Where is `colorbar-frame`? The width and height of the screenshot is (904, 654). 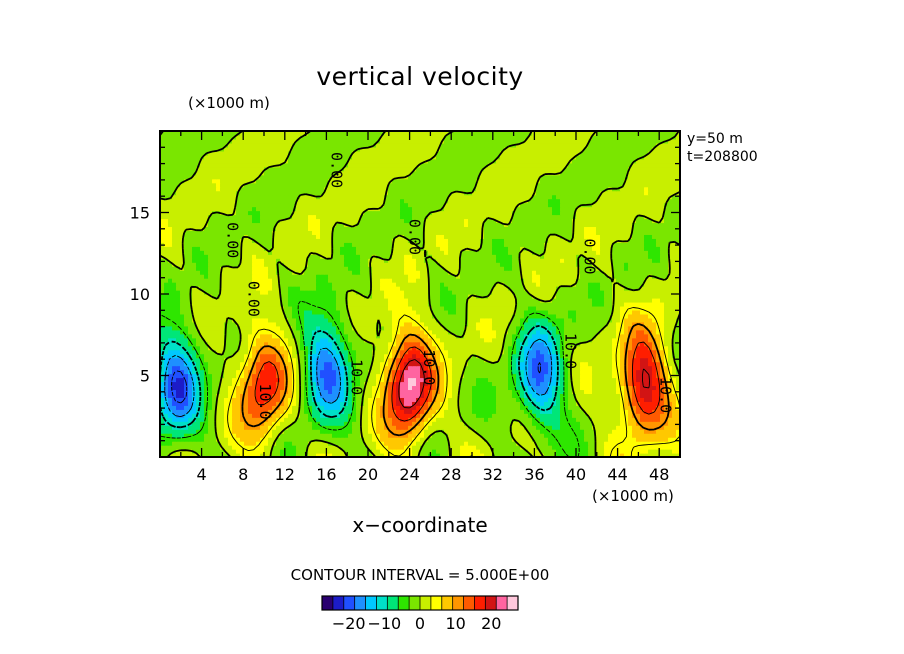
colorbar-frame is located at coordinates (420, 603).